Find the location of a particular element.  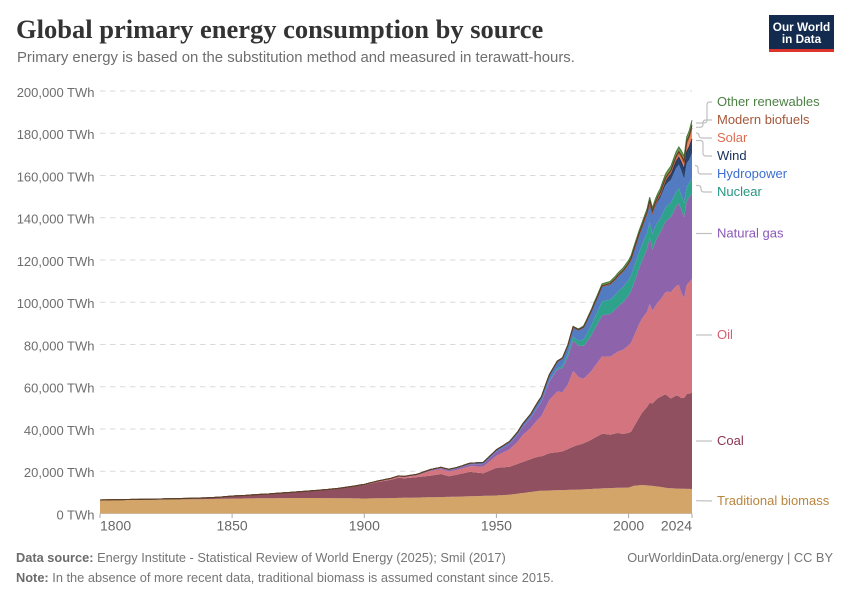

svg-text: 1800 is located at coordinates (115, 526).